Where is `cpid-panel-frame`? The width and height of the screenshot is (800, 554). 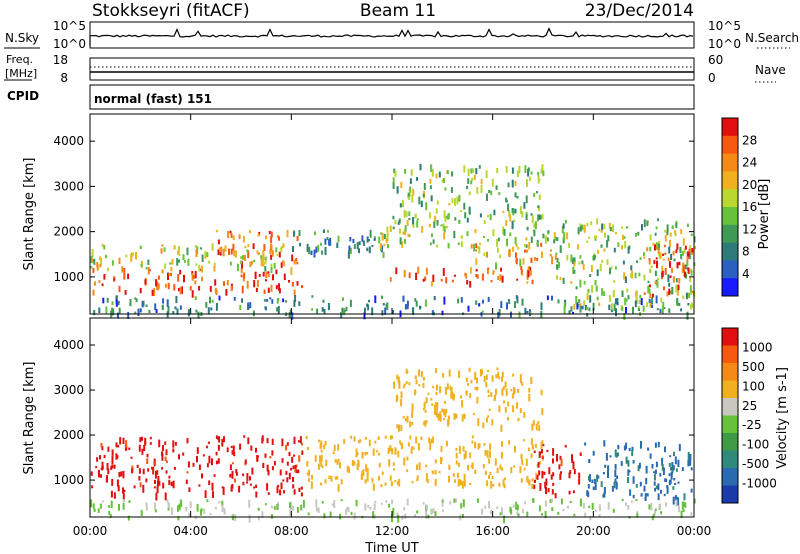 cpid-panel-frame is located at coordinates (392, 97).